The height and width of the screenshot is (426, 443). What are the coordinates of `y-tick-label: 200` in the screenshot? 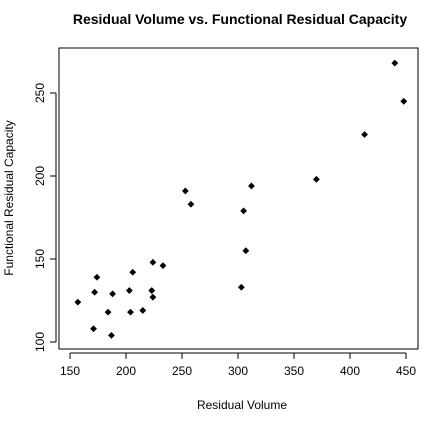 It's located at (40, 176).